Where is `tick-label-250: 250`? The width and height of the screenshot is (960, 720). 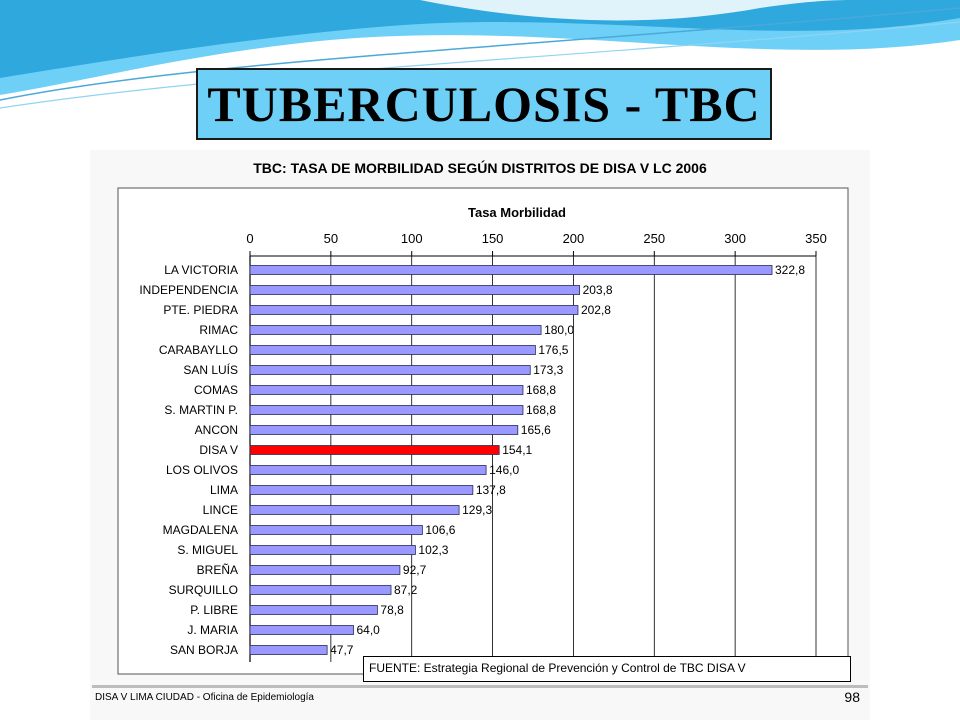
tick-label-250: 250 is located at coordinates (654, 238).